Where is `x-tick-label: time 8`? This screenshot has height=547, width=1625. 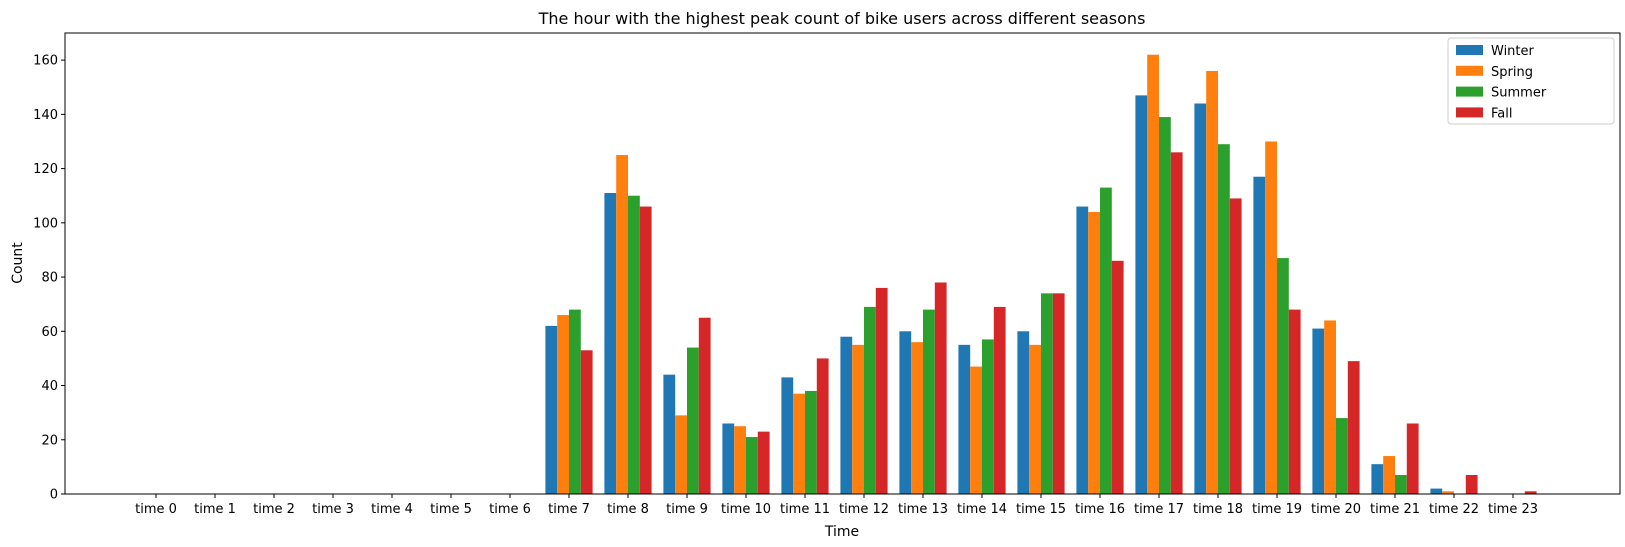
x-tick-label: time 8 is located at coordinates (628, 509).